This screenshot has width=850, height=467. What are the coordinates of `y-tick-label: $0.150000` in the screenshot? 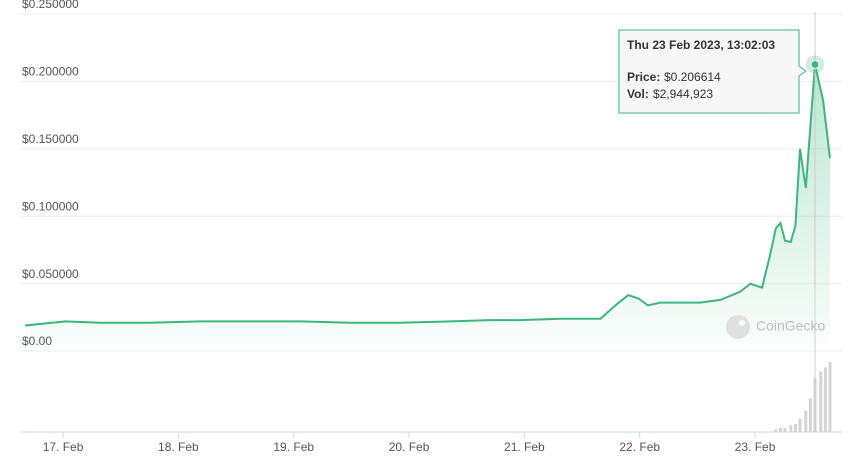 It's located at (50, 139).